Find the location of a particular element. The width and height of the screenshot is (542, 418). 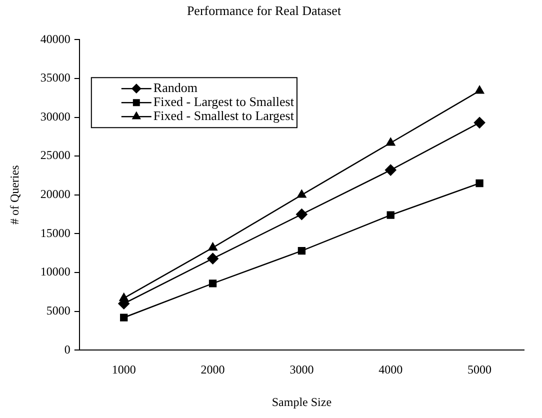

x-tick-label: 3000 is located at coordinates (302, 369).